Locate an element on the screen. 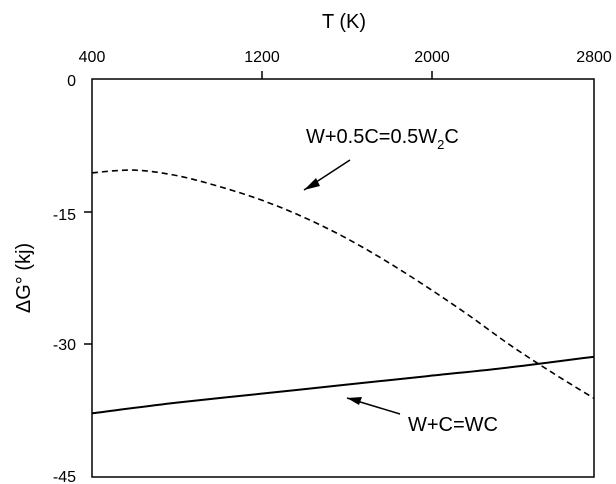  annotation-wc: W+C=WC is located at coordinates (422, 416).